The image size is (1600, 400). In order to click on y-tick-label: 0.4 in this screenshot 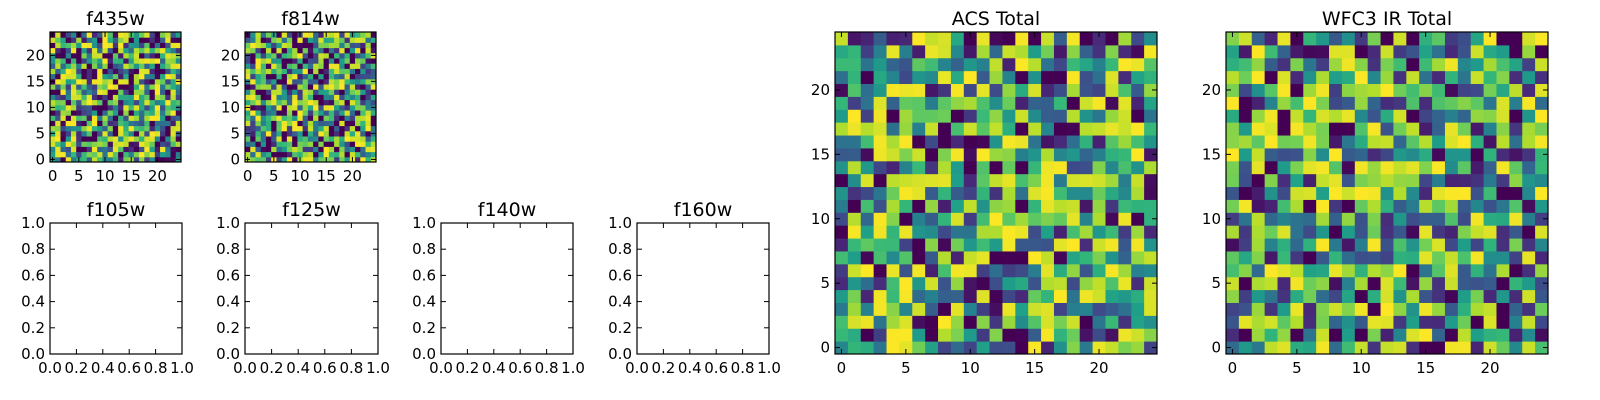, I will do `click(620, 302)`.